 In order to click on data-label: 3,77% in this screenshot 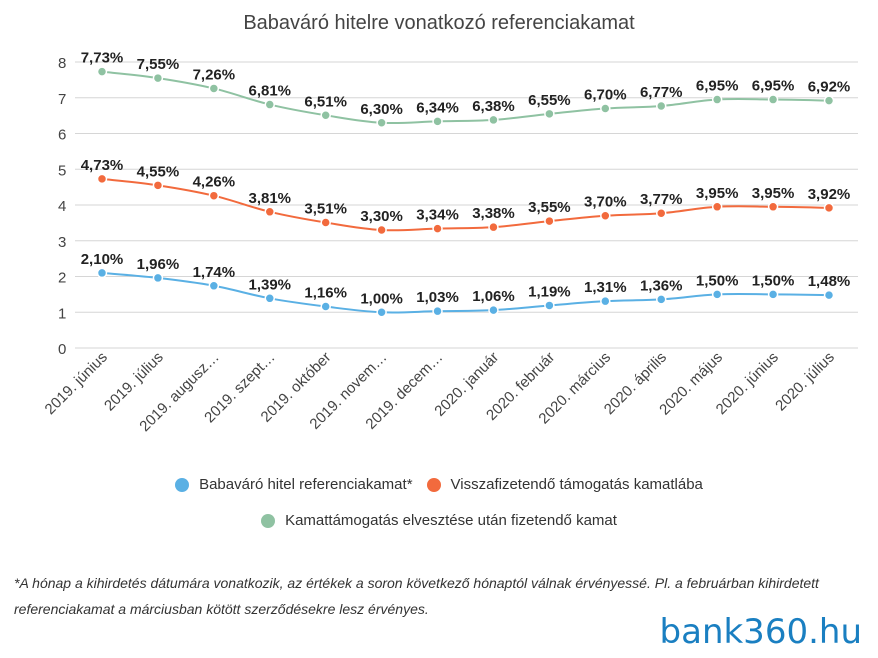, I will do `click(661, 199)`.